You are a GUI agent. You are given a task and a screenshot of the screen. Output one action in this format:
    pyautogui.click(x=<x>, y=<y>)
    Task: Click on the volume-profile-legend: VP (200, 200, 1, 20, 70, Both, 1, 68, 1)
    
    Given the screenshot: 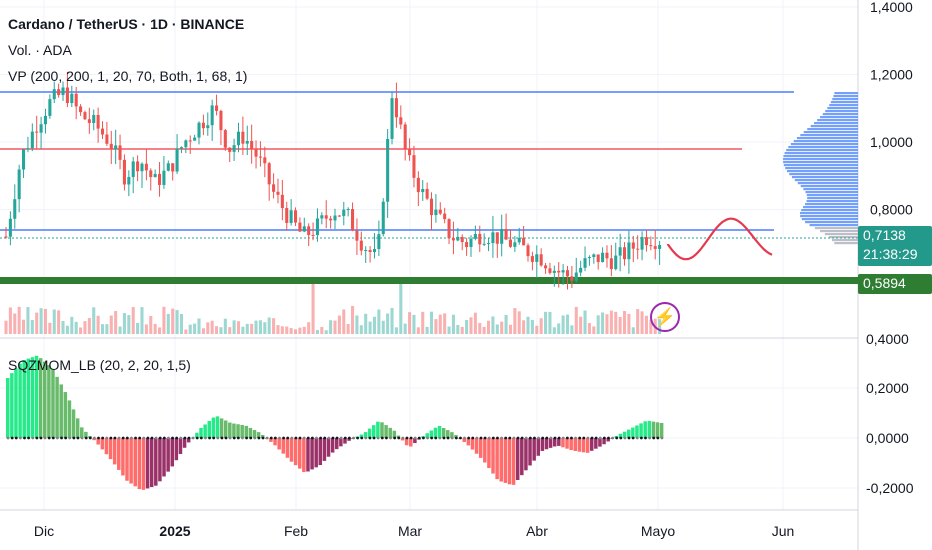 What is the action you would take?
    pyautogui.click(x=128, y=76)
    